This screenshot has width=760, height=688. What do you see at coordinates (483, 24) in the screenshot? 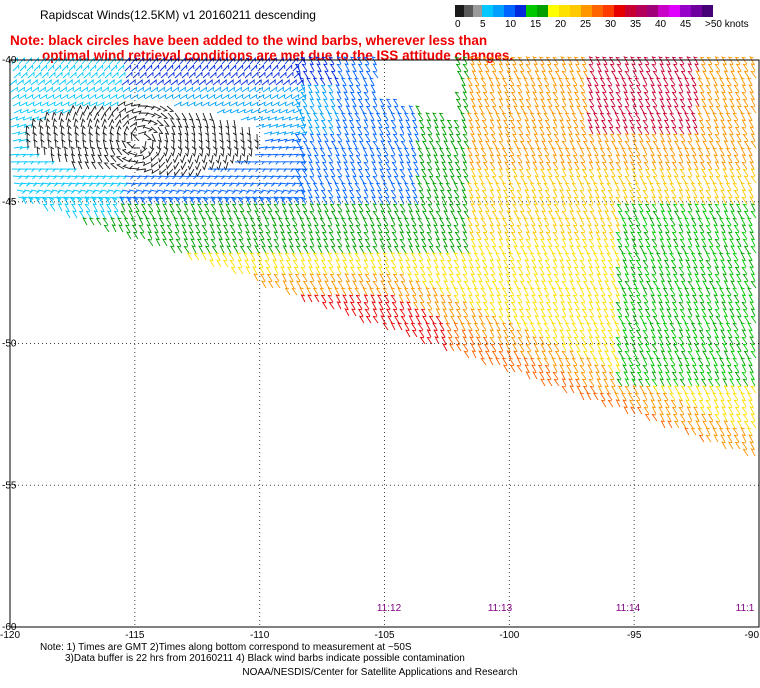
I see `legend-label: 5` at bounding box center [483, 24].